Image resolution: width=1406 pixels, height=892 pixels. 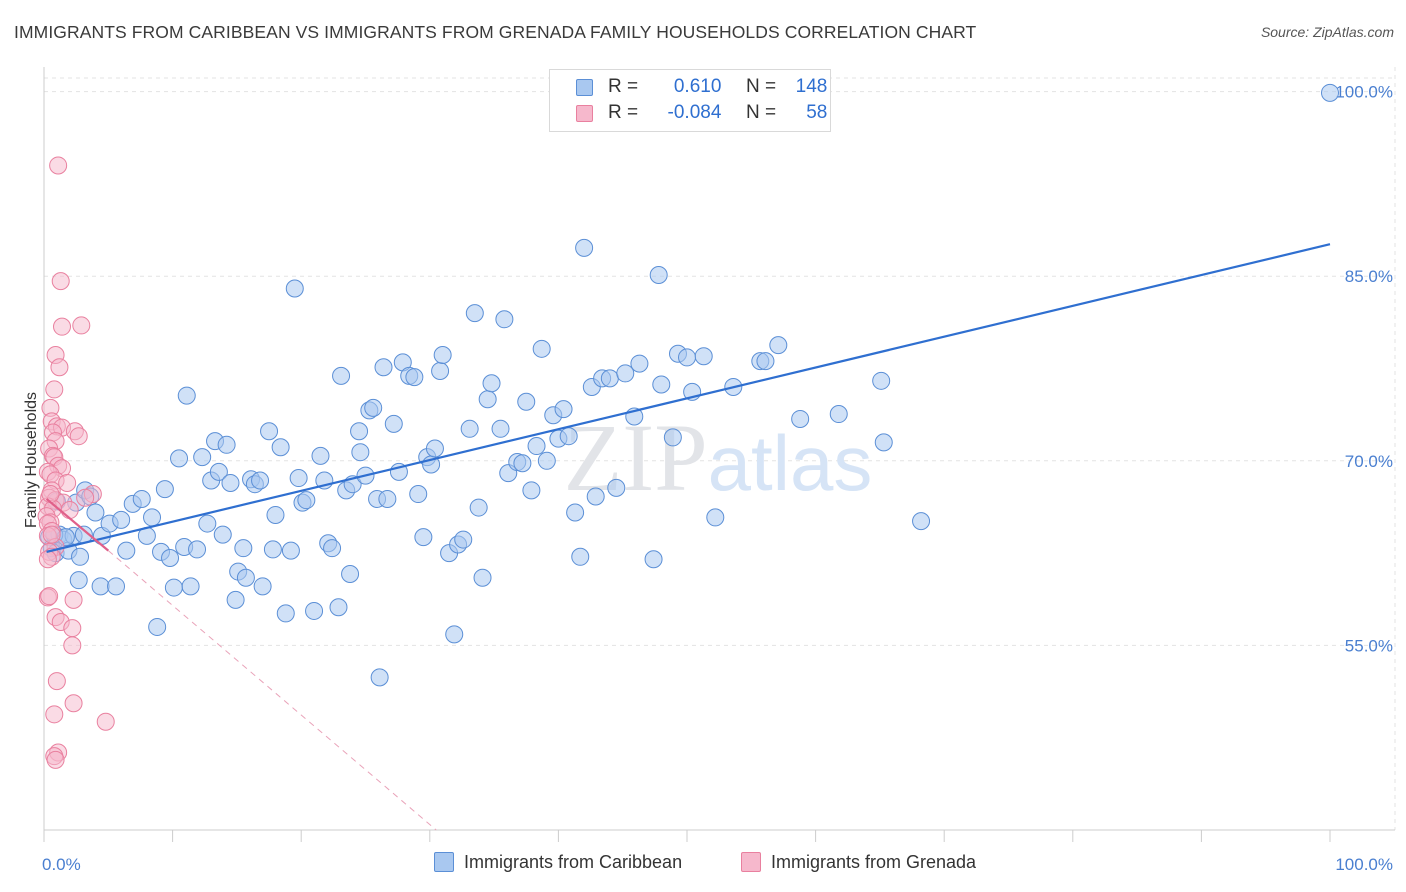 I want to click on legend-n-label: N =, so click(x=761, y=86).